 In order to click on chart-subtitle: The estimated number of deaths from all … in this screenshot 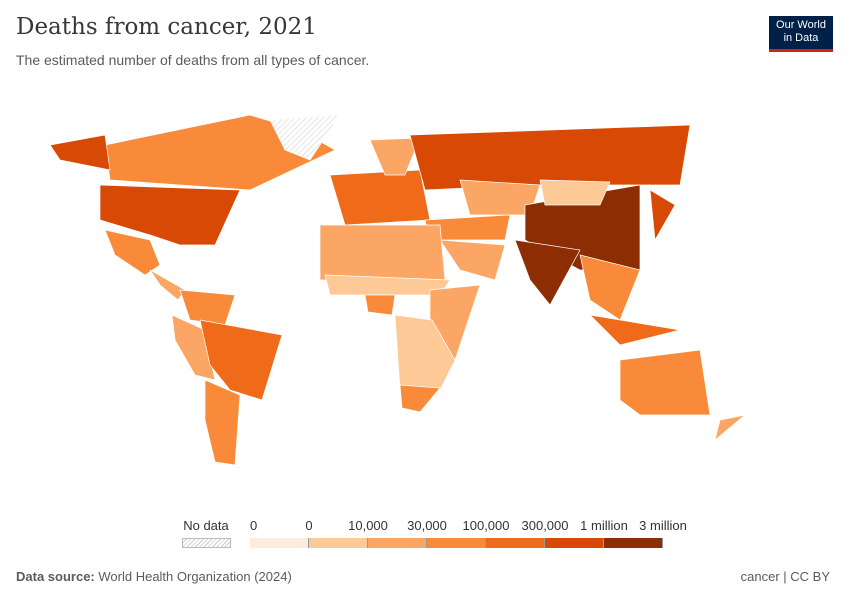, I will do `click(193, 60)`.